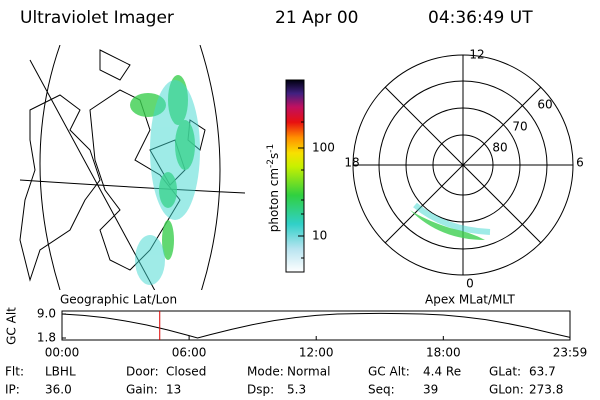 The width and height of the screenshot is (600, 400). Describe the element at coordinates (260, 390) in the screenshot. I see `field-label: Dsp:` at that location.